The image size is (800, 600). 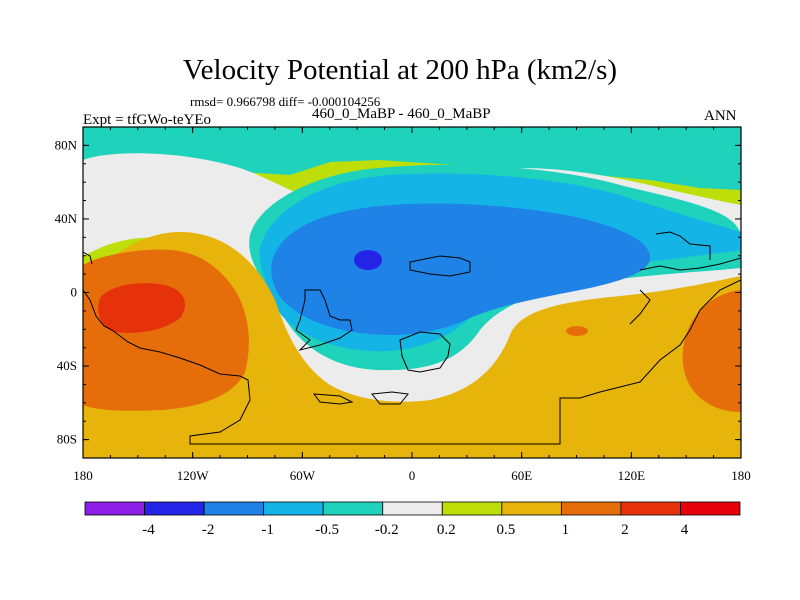 I want to click on experiment-label: Expt = tfGWo-teYEo, so click(x=147, y=120).